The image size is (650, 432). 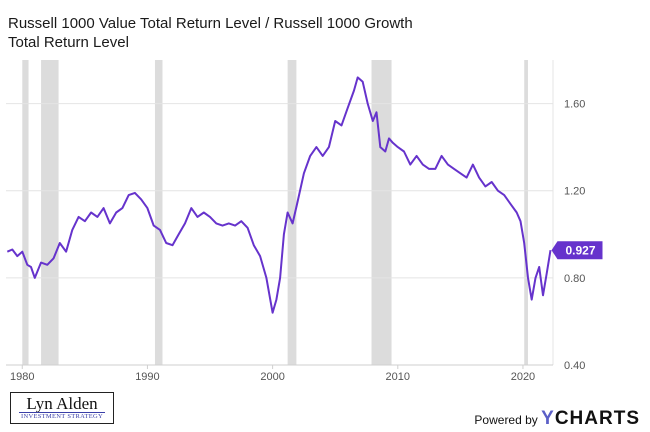 What do you see at coordinates (574, 105) in the screenshot?
I see `y-tick-label-3: 1.60` at bounding box center [574, 105].